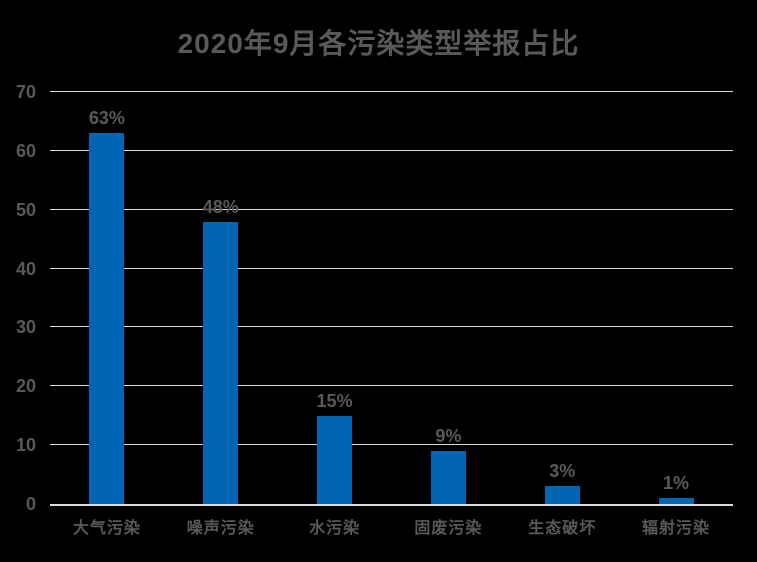 The image size is (757, 562). I want to click on x-category-label: 大气污染, so click(106, 528).